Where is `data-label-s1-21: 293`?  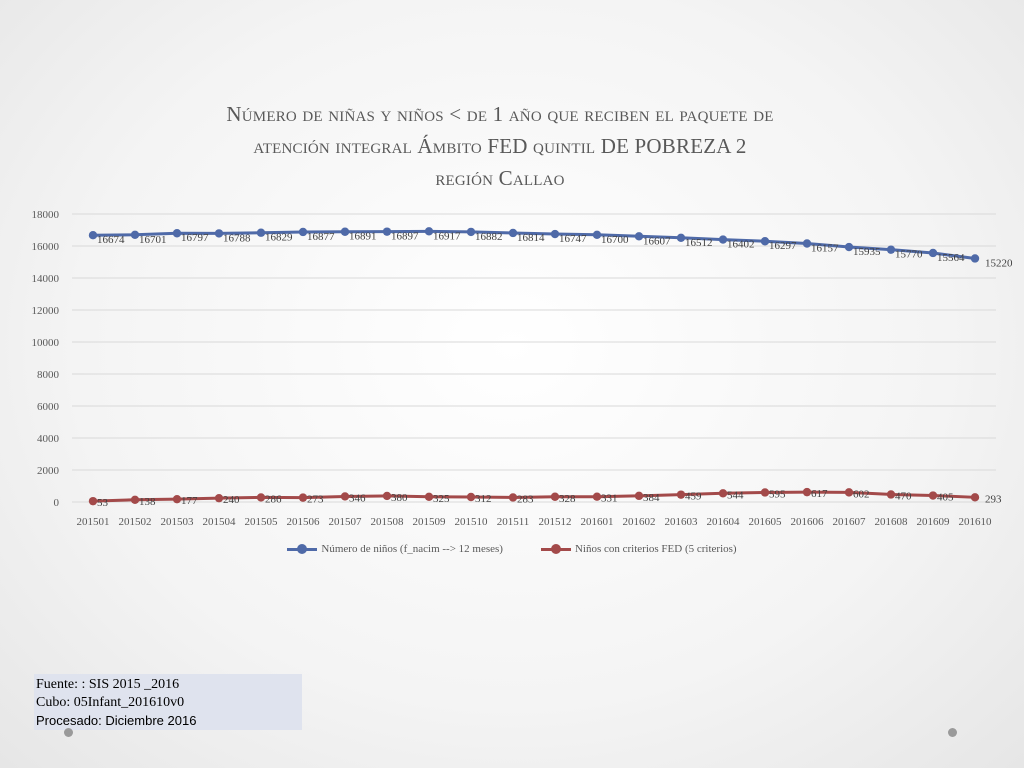 data-label-s1-21: 293 is located at coordinates (993, 499).